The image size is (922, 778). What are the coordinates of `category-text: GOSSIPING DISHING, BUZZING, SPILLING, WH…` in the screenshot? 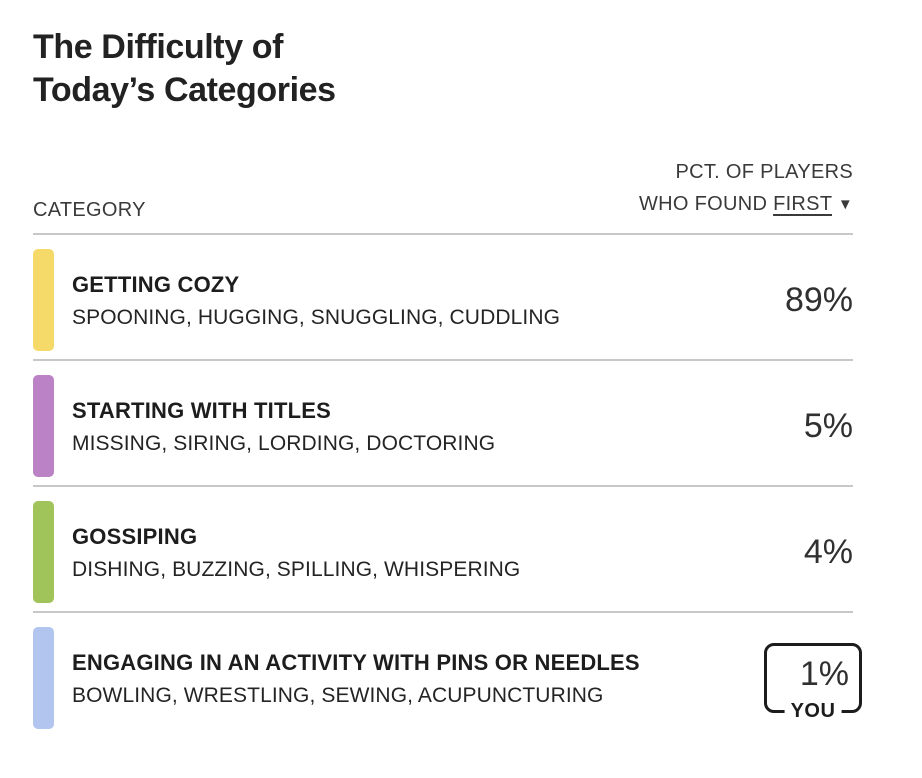 It's located at (408, 552).